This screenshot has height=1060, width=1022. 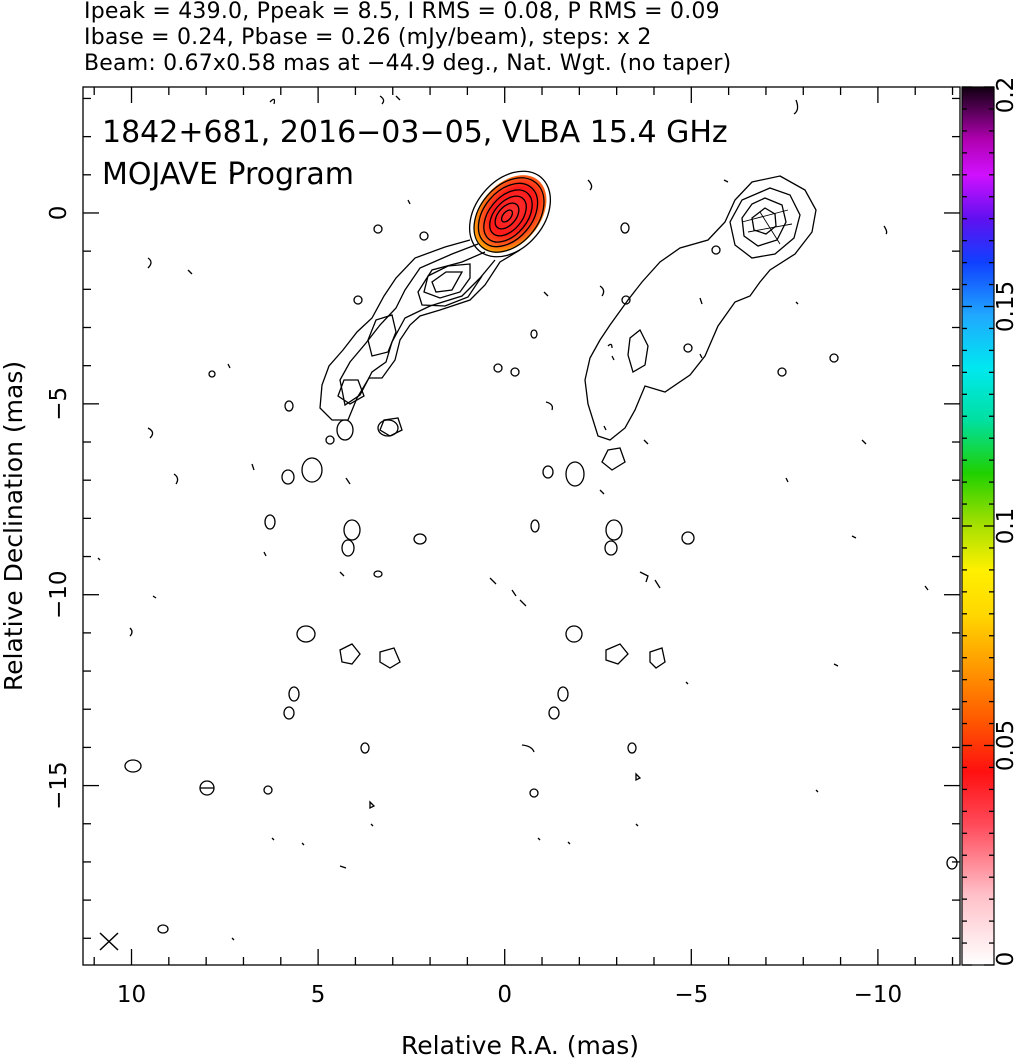 I want to click on x-tick-label: 10, so click(x=131, y=995).